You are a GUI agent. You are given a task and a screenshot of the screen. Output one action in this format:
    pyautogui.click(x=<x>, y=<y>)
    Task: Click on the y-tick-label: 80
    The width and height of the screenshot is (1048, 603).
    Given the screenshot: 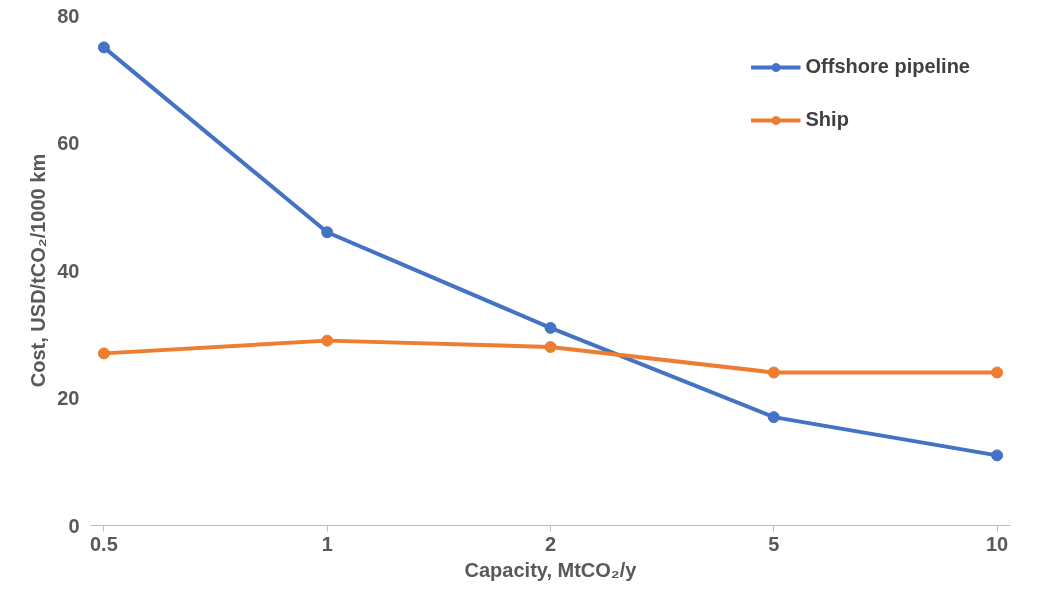 What is the action you would take?
    pyautogui.click(x=68, y=15)
    